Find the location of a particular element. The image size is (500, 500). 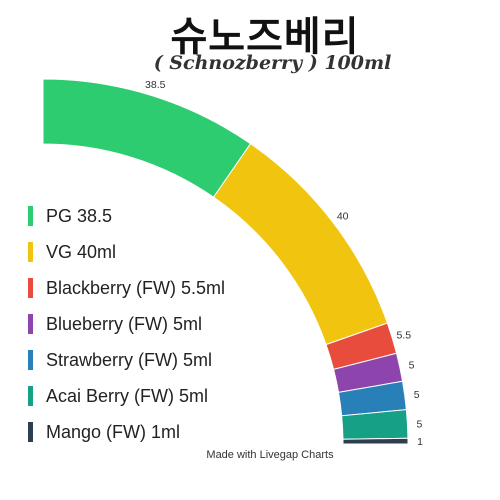

legend-label-acai-berry: Acai Berry (FW) 5ml is located at coordinates (127, 395).